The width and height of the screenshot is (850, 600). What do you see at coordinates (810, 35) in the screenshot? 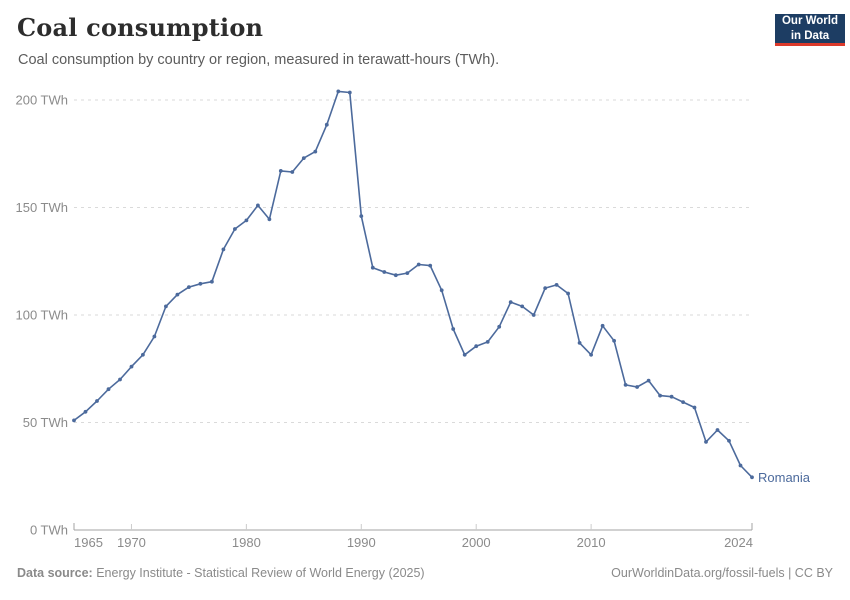
I see `owid-logo-line2: in Data` at bounding box center [810, 35].